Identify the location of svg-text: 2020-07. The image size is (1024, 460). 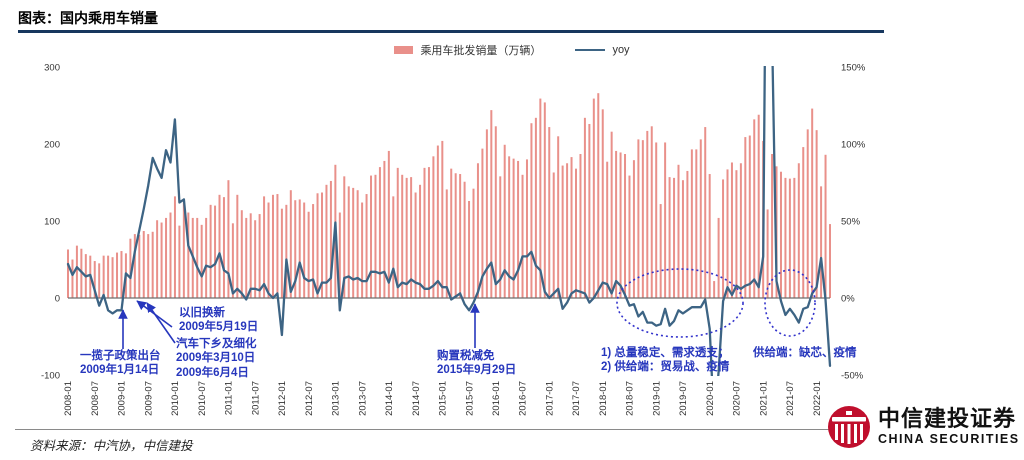
(737, 398).